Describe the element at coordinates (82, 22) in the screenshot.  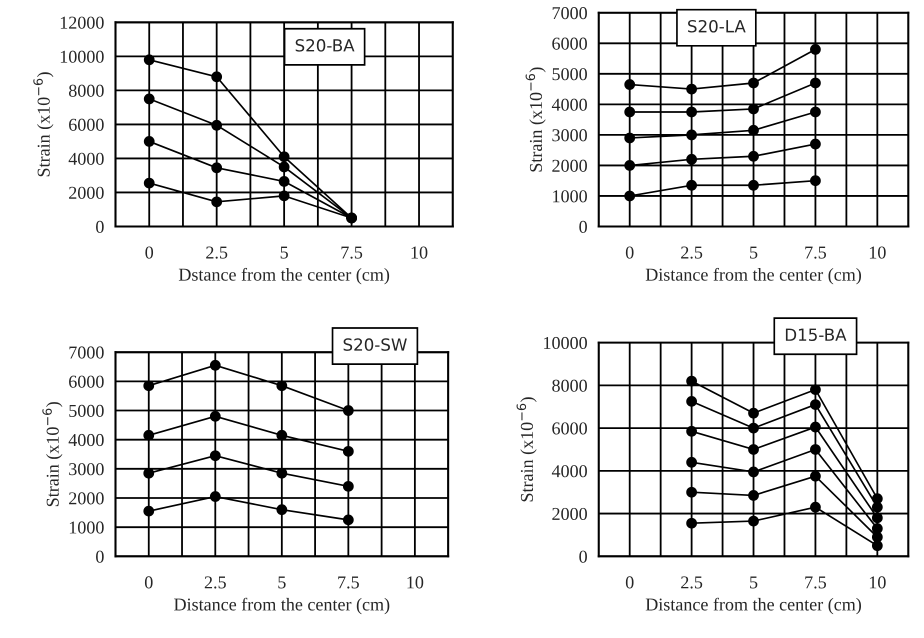
I see `y-tick-label: 12000` at that location.